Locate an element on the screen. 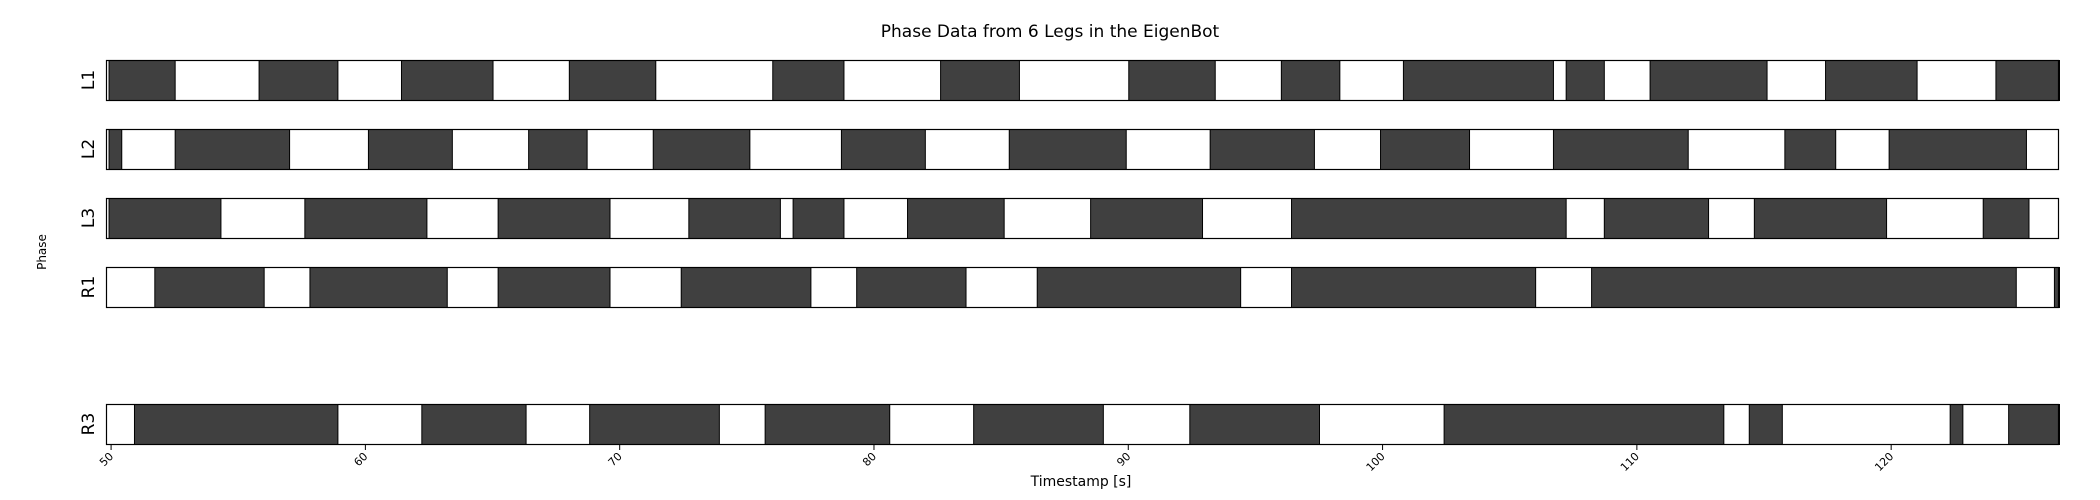 This screenshot has height=500, width=2100. leg-label: L2 is located at coordinates (89, 149).